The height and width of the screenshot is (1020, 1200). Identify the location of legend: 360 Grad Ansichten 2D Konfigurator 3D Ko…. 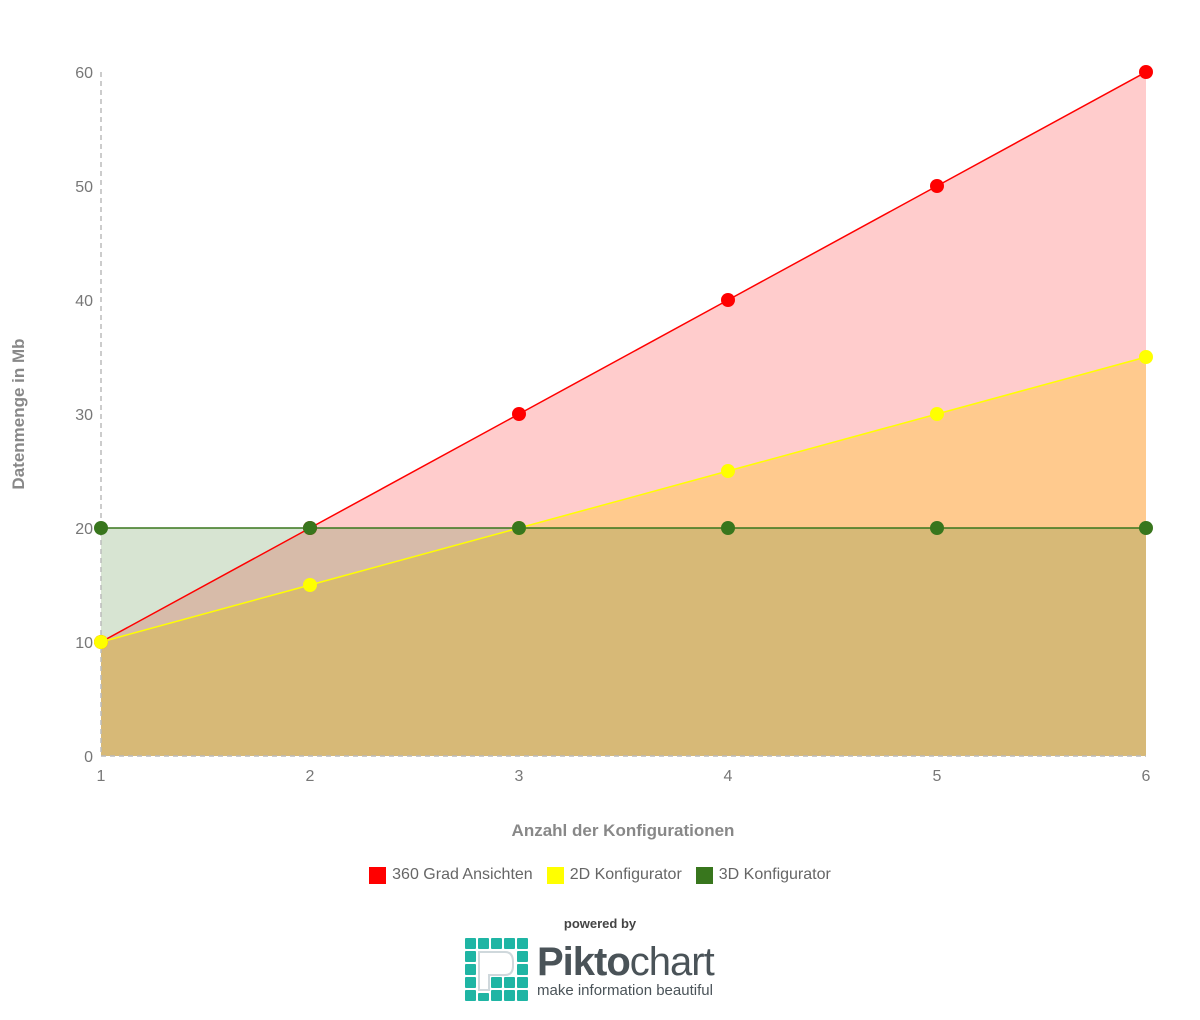
(600, 875).